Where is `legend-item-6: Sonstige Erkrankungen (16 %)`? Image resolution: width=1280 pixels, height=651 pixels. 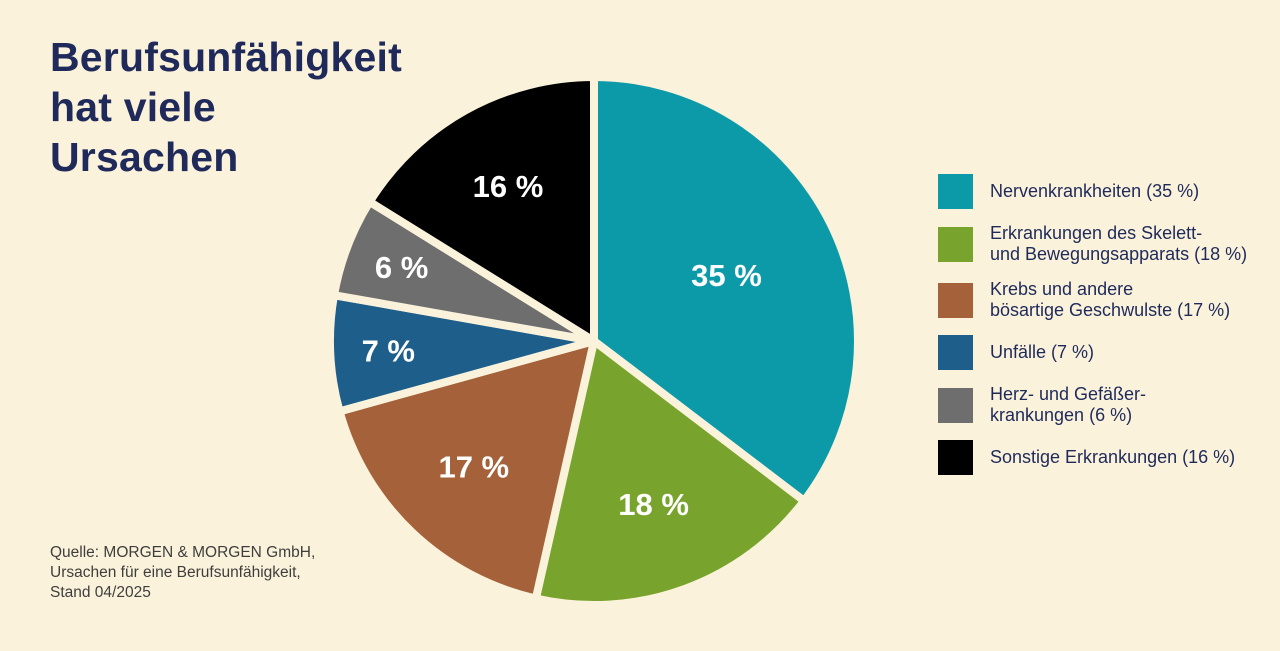
legend-item-6: Sonstige Erkrankungen (16 %) is located at coordinates (1098, 457).